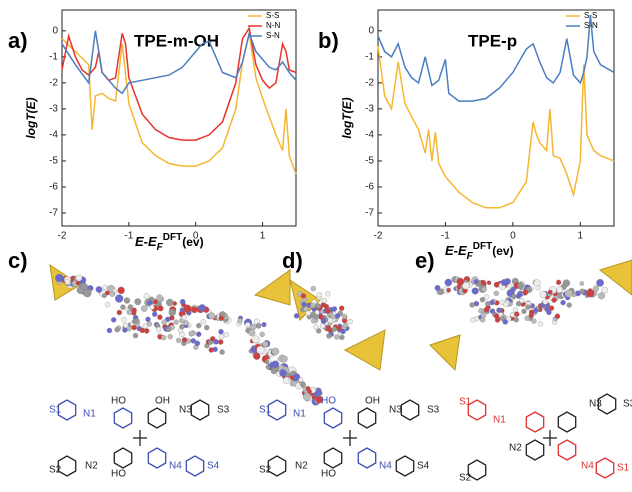 This screenshot has width=632, height=492. What do you see at coordinates (369, 161) in the screenshot?
I see `y-tick-label: -5` at bounding box center [369, 161].